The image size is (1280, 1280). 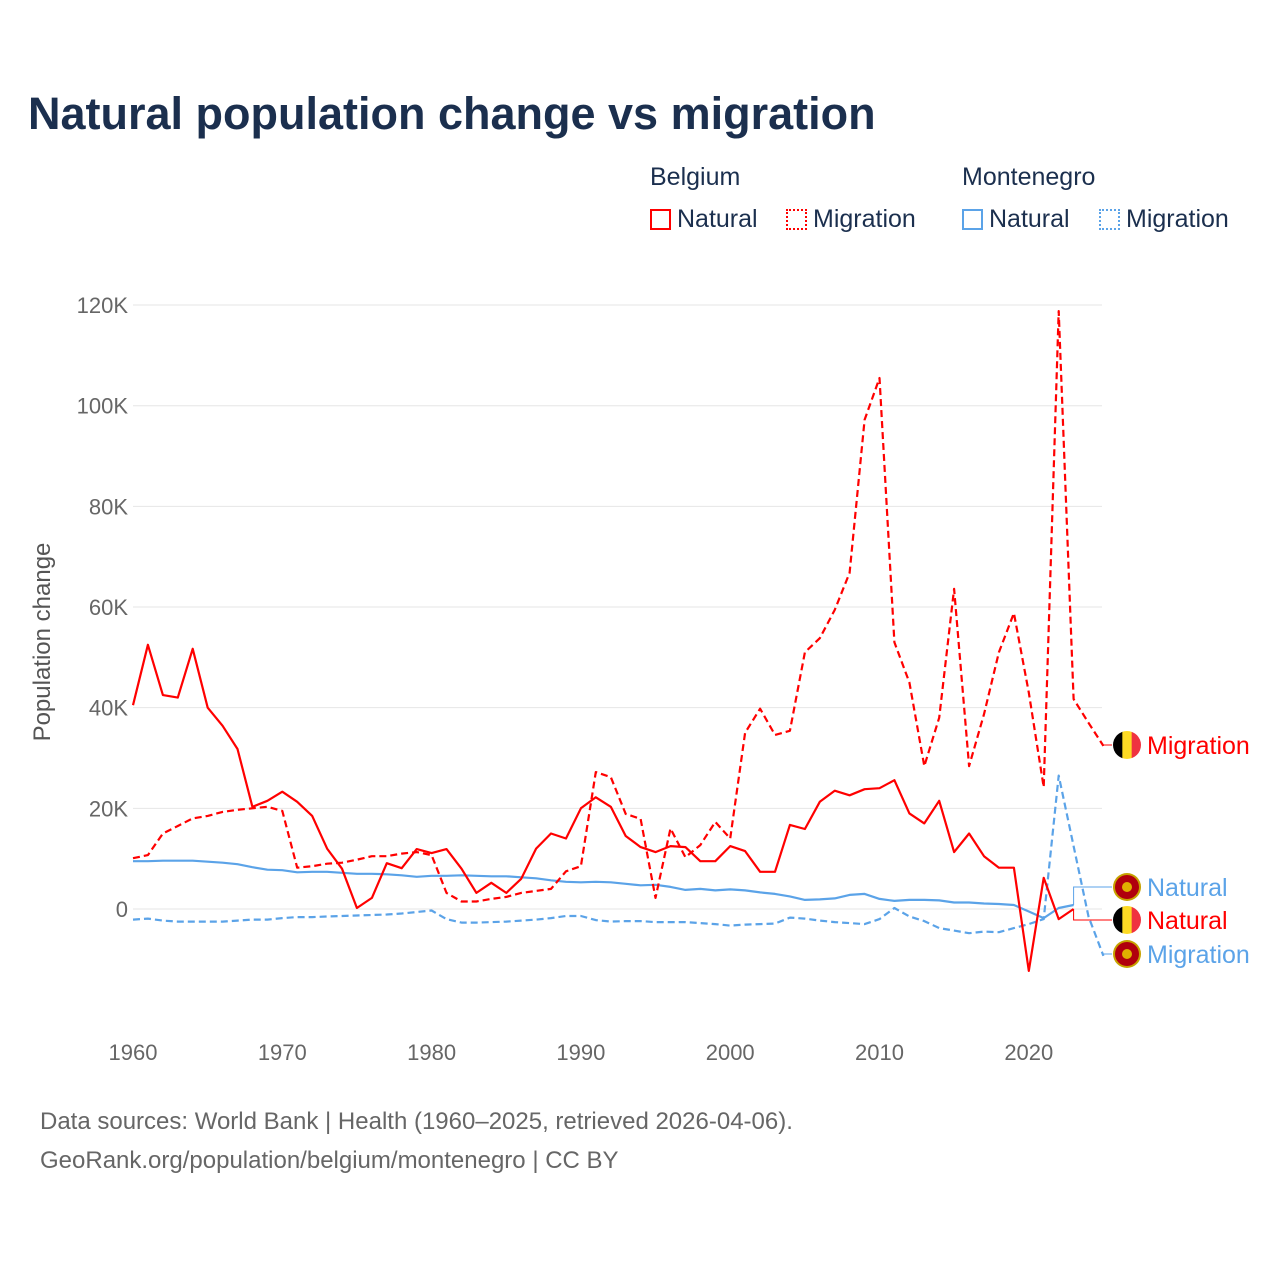 What do you see at coordinates (452, 113) in the screenshot?
I see `chart-title: Natural population change vs migration` at bounding box center [452, 113].